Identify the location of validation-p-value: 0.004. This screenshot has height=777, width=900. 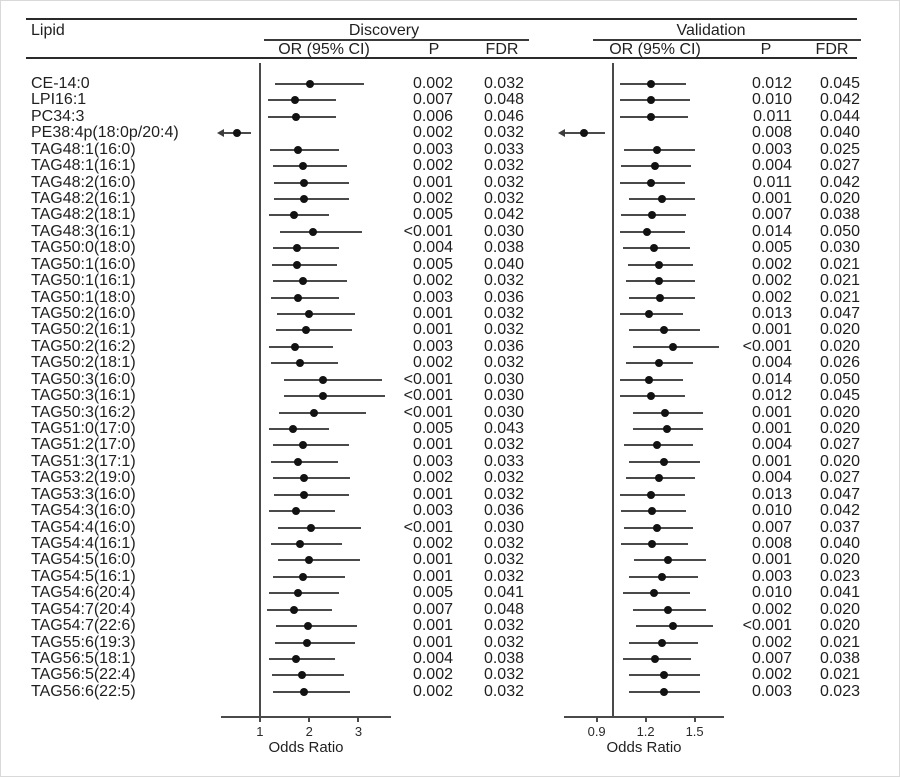
(771, 363).